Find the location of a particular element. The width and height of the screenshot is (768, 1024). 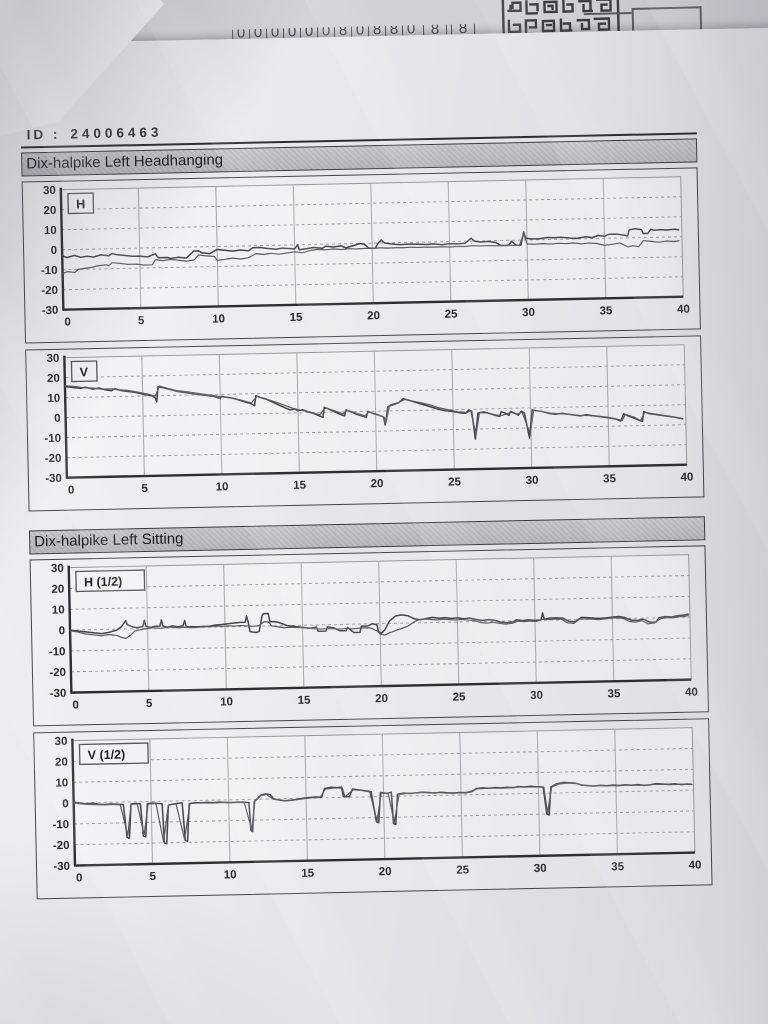

chart-legend-label: V (1/2) is located at coordinates (107, 755).